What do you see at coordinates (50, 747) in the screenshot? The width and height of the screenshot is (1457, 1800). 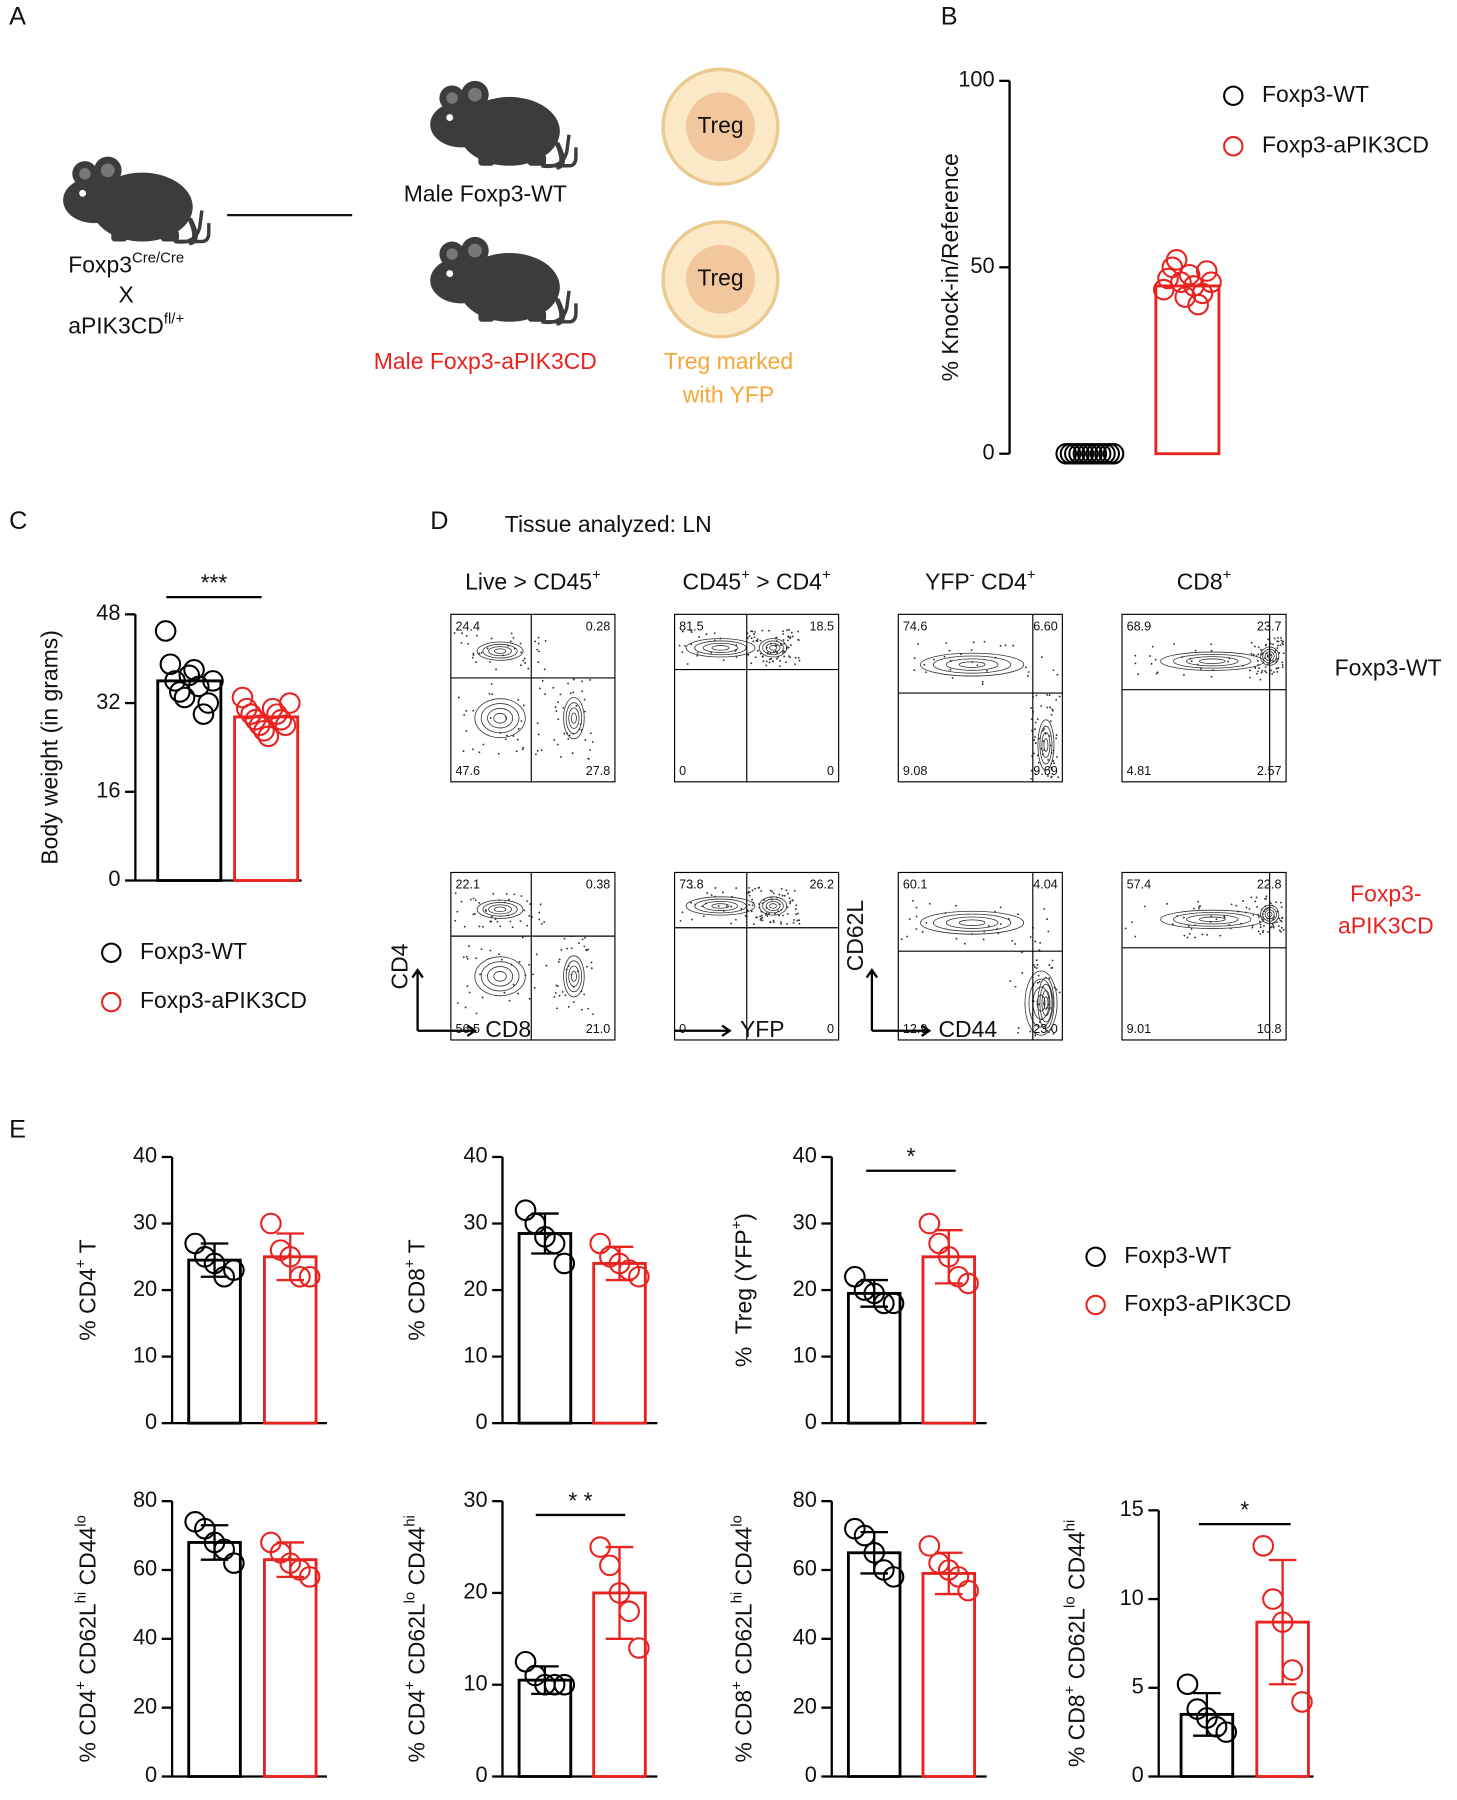 I see `y-axis-label: Body weight (in grams)` at bounding box center [50, 747].